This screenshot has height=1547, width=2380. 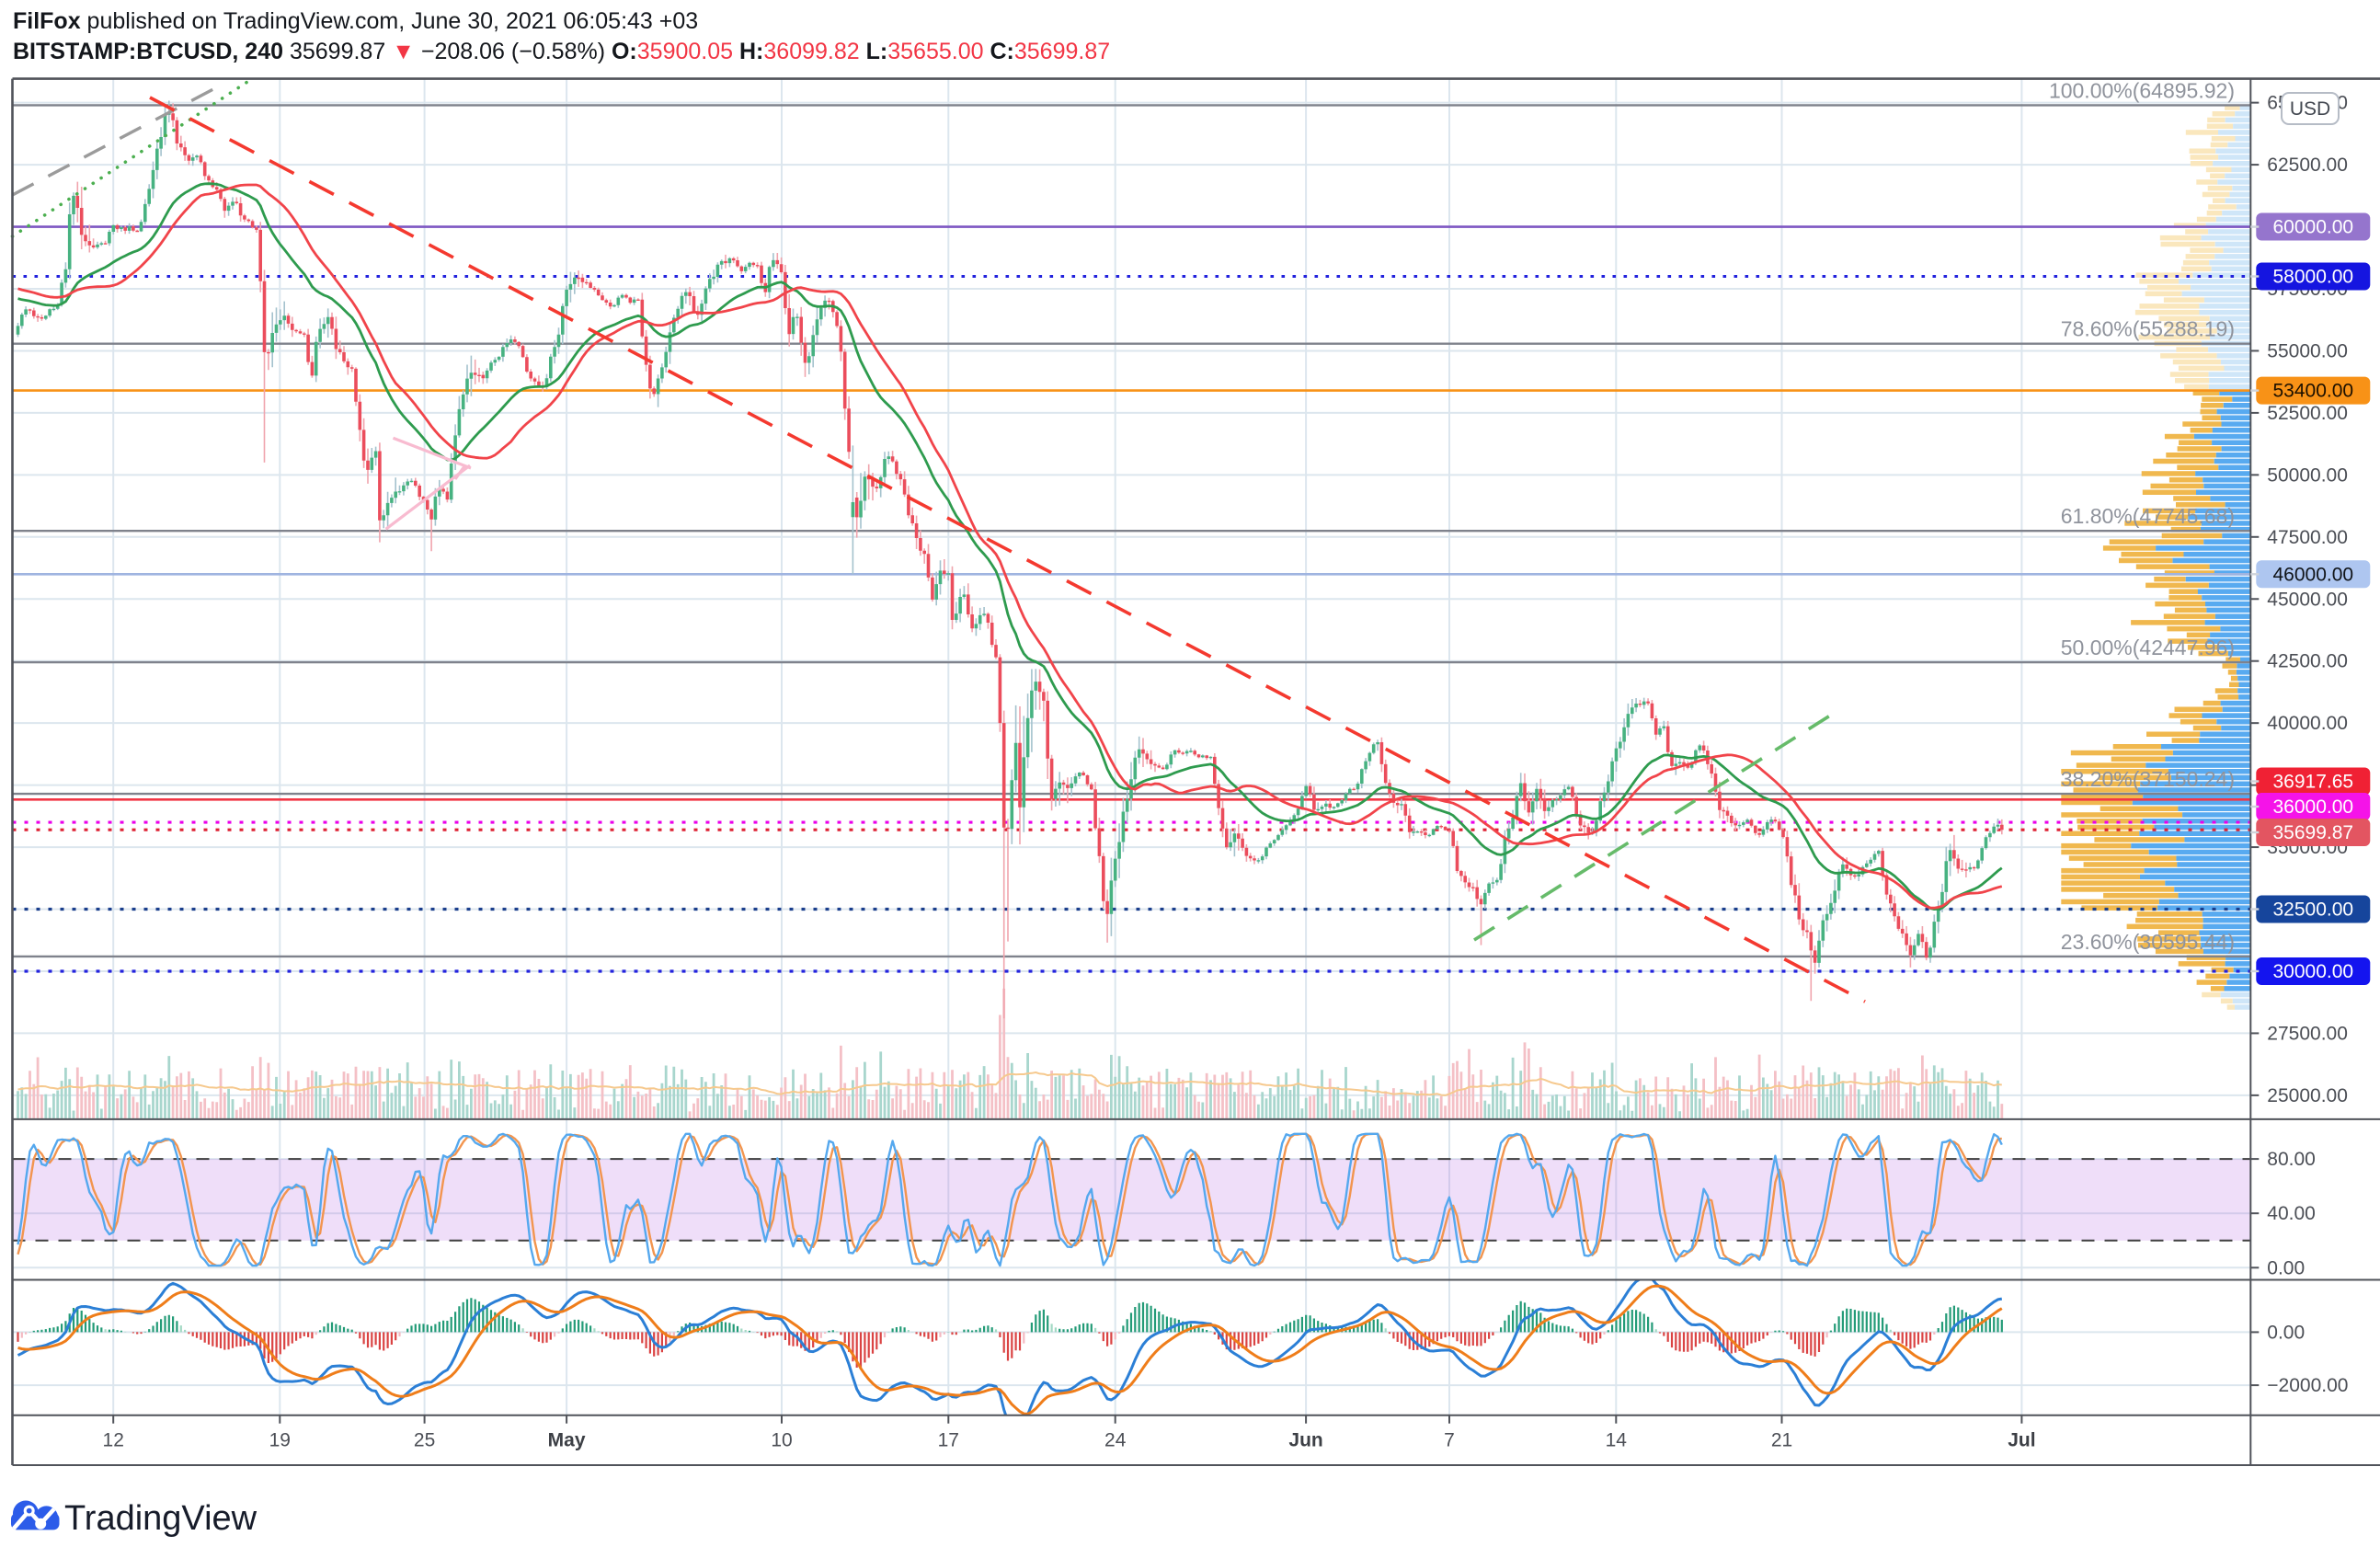 What do you see at coordinates (2313, 227) in the screenshot?
I see `svg-text: 60000.00` at bounding box center [2313, 227].